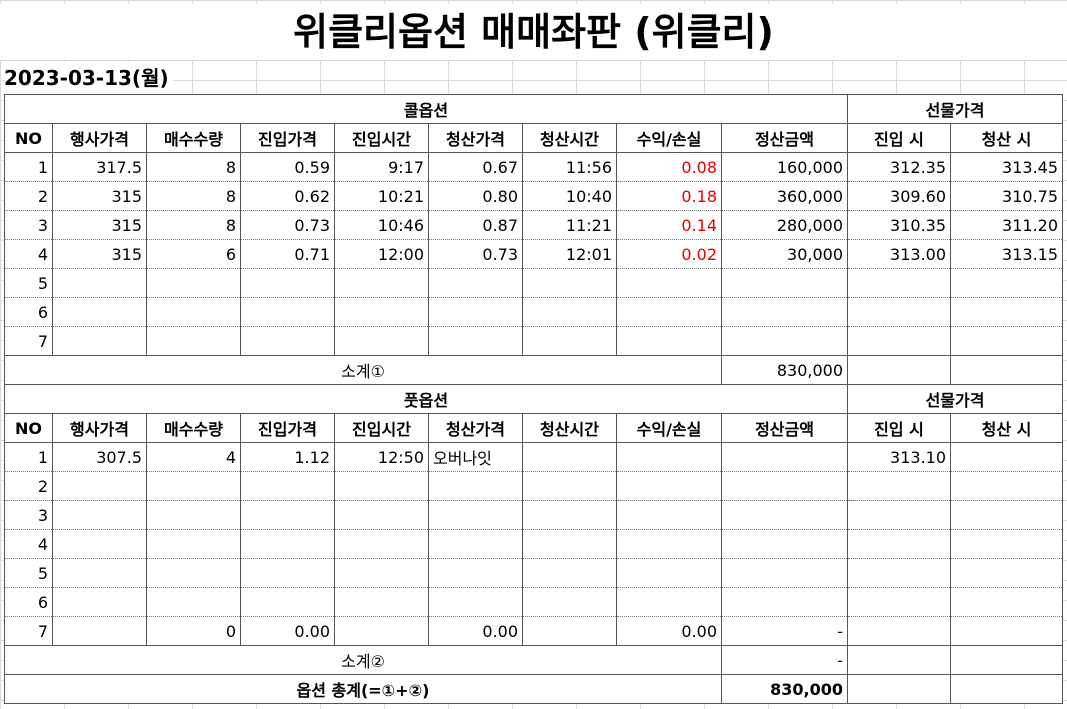 The height and width of the screenshot is (709, 1067). I want to click on put-subtotal-value: -, so click(784, 660).